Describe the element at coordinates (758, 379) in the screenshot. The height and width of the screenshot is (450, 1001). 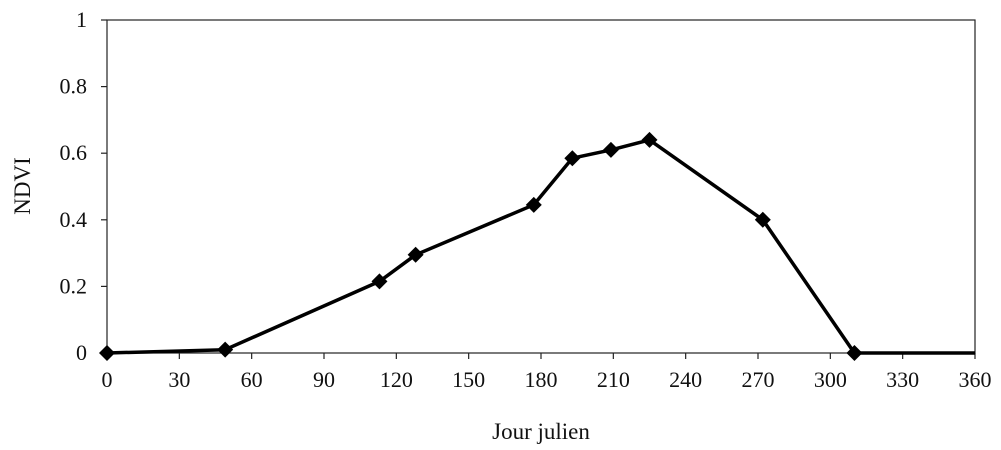
I see `x-tick-label: 270` at that location.